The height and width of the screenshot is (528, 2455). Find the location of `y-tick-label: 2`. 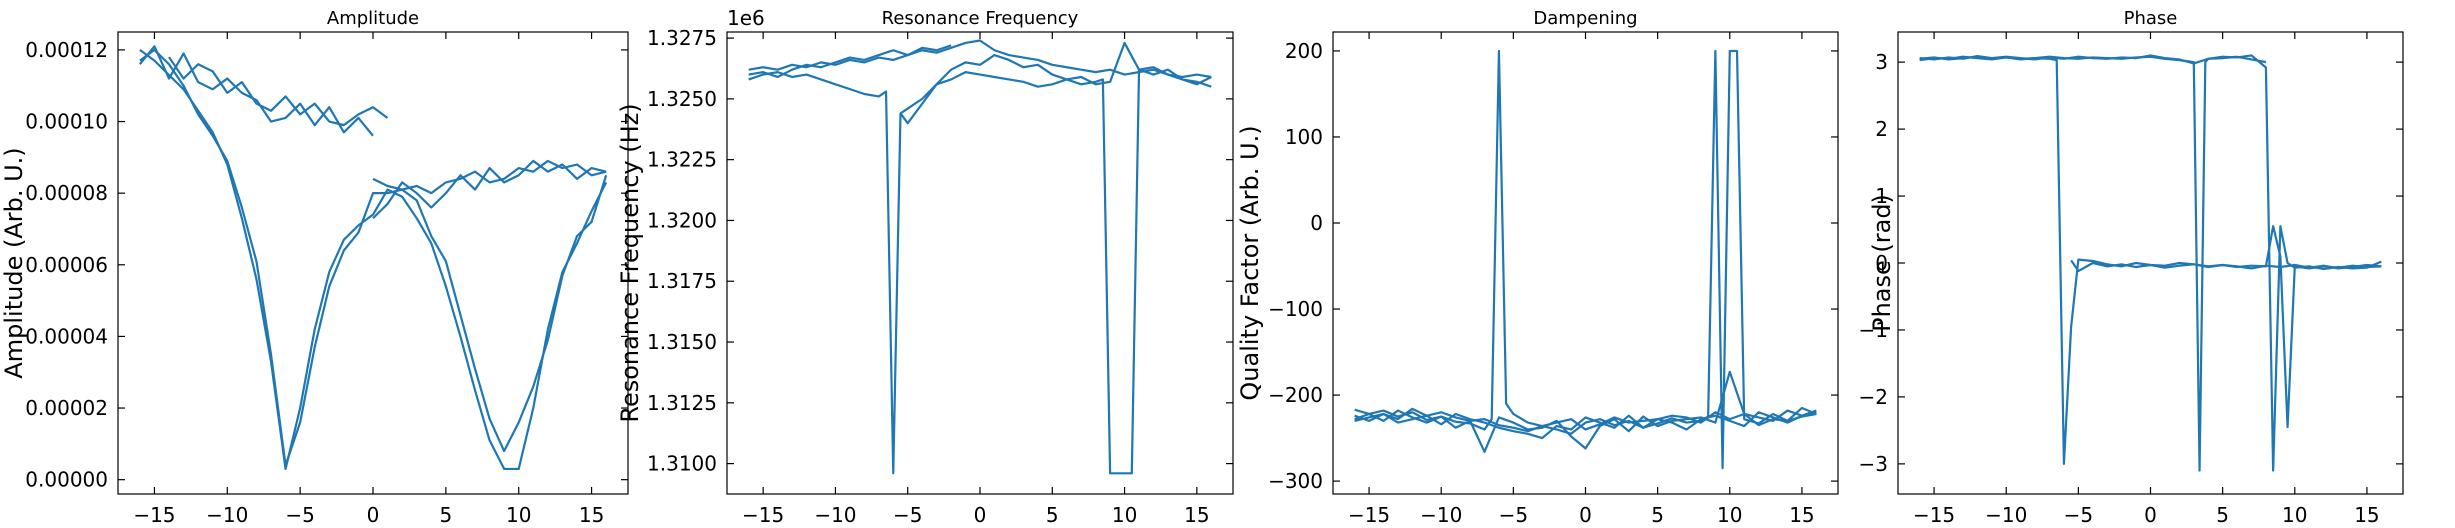

y-tick-label: 2 is located at coordinates (1881, 129).